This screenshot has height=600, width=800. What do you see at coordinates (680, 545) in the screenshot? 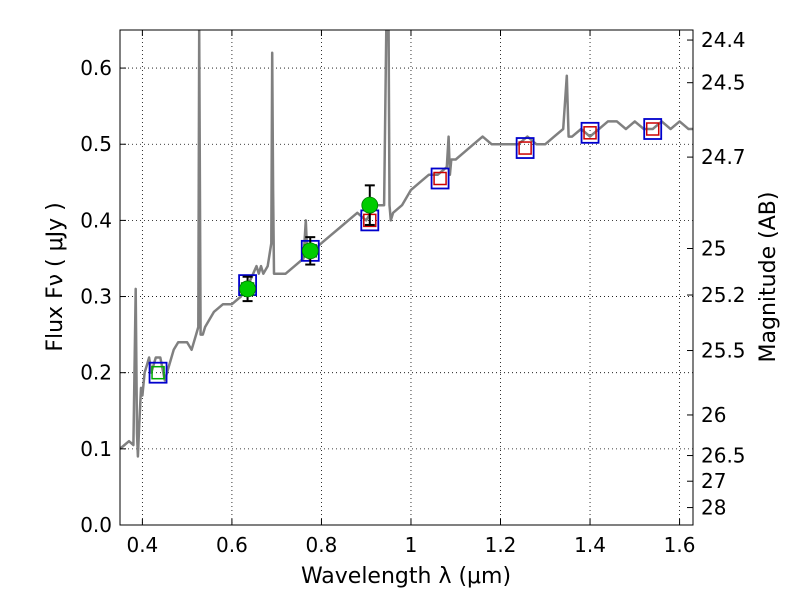
I see `x-tick-label: 1.6` at bounding box center [680, 545].